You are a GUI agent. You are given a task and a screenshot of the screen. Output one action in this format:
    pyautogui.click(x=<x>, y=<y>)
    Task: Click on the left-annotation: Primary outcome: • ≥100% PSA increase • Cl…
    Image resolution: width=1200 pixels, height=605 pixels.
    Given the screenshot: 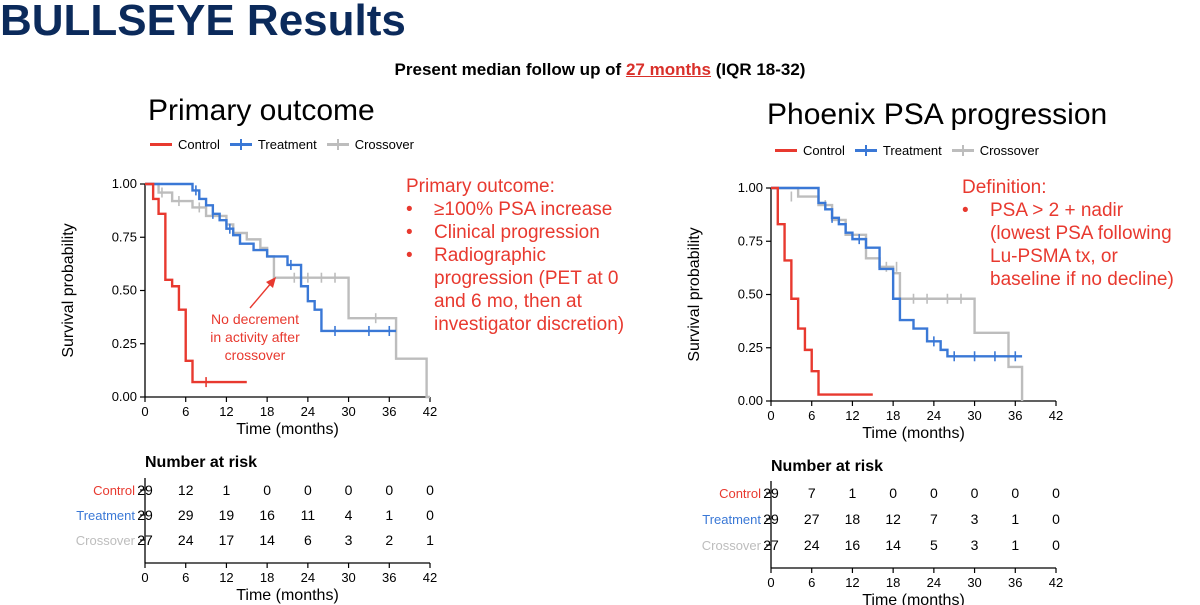 What is the action you would take?
    pyautogui.click(x=515, y=255)
    